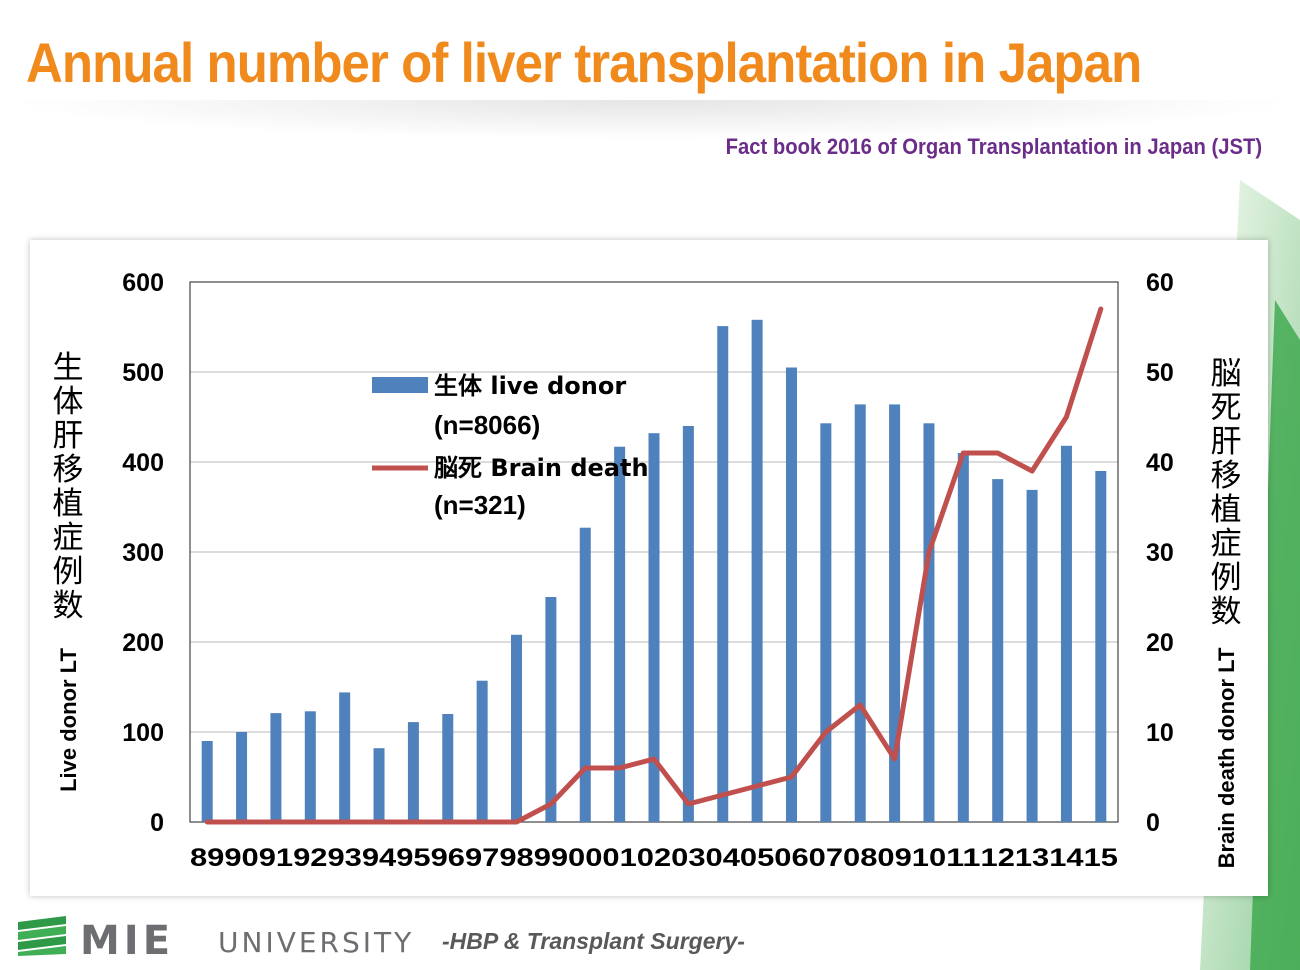 This screenshot has height=970, width=1300. What do you see at coordinates (127, 941) in the screenshot?
I see `logo-mie: MIE` at bounding box center [127, 941].